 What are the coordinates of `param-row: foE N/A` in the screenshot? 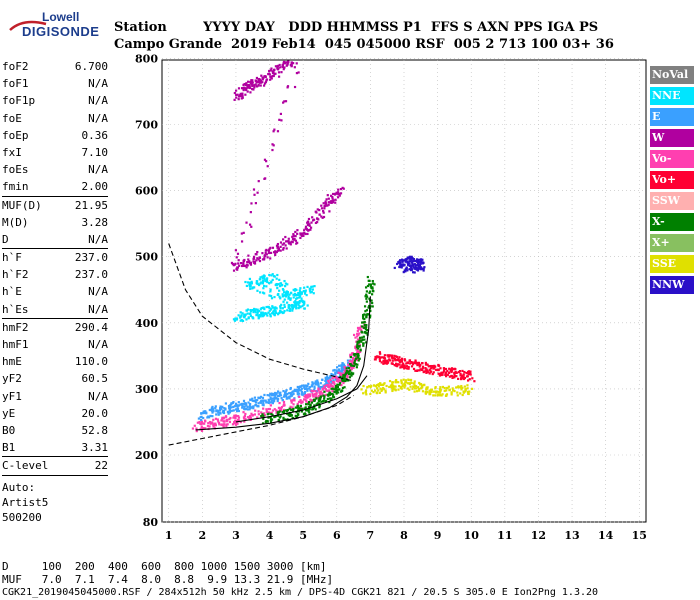 It's located at (55, 118).